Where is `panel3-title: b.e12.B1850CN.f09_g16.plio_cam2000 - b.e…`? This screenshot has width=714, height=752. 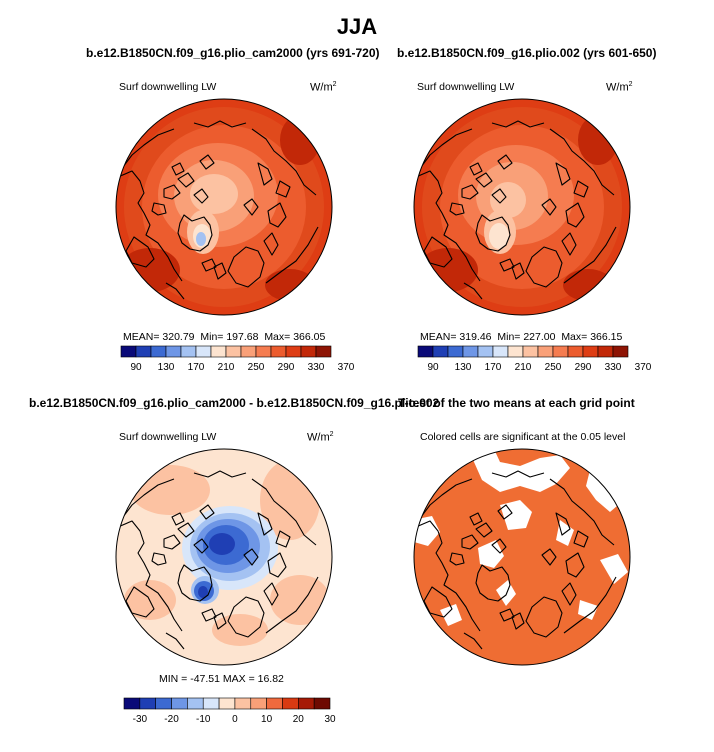 panel3-title: b.e12.B1850CN.f09_g16.plio_cam2000 - b.e… is located at coordinates (234, 403).